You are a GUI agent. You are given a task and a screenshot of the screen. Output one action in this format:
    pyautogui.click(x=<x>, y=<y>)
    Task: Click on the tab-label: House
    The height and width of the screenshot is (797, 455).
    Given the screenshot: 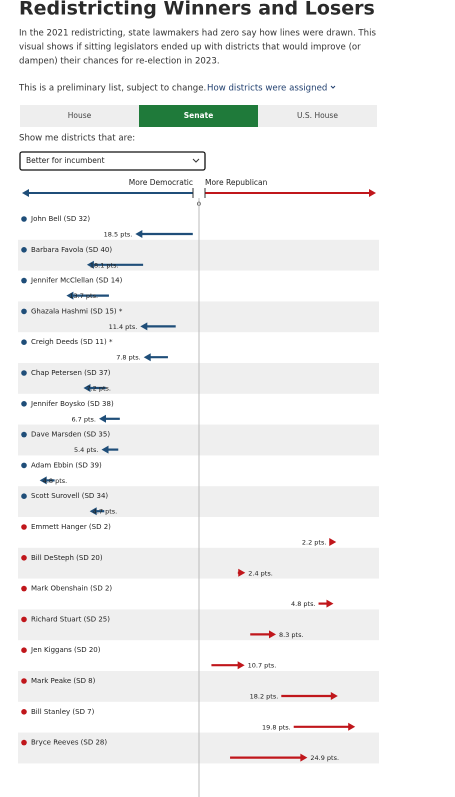 What is the action you would take?
    pyautogui.click(x=80, y=115)
    